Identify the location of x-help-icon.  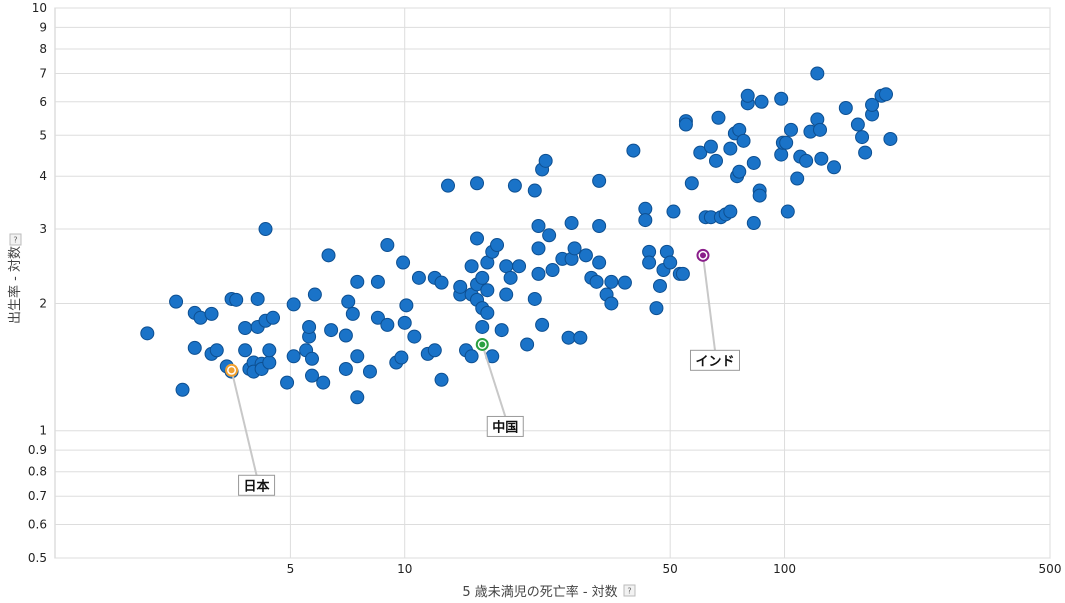
(629, 590).